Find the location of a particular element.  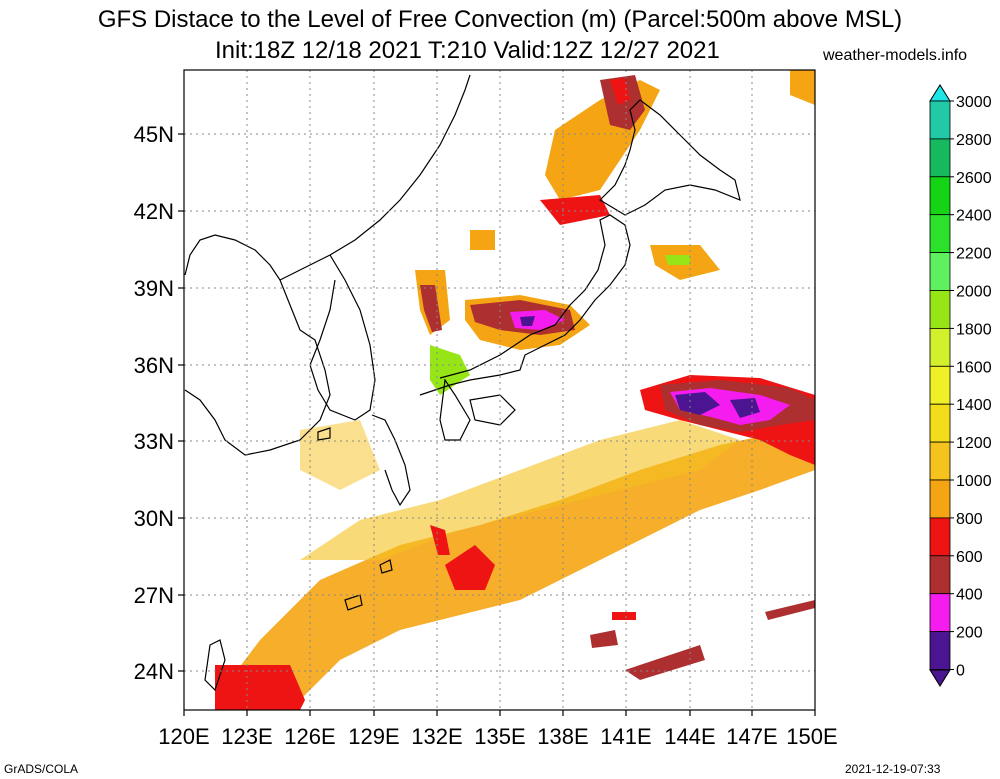

colorbar-label: 2200 is located at coordinates (974, 254).